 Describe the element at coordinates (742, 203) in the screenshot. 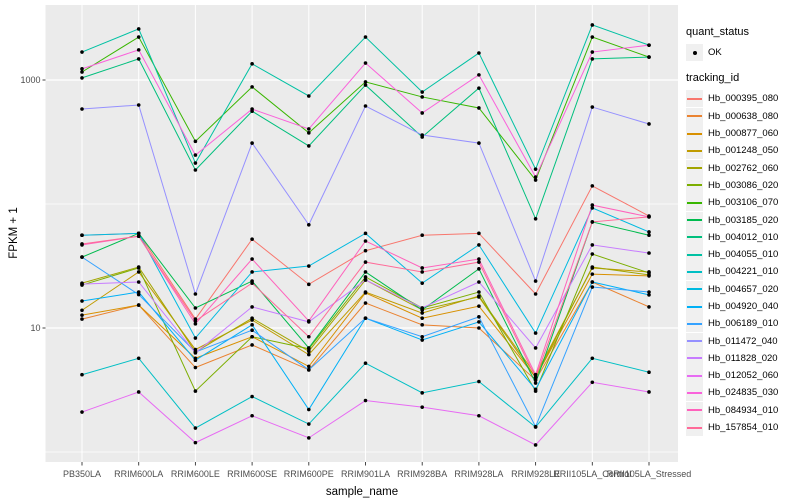

I see `legend-item-Hb_003106_070: Hb_003106_070` at that location.